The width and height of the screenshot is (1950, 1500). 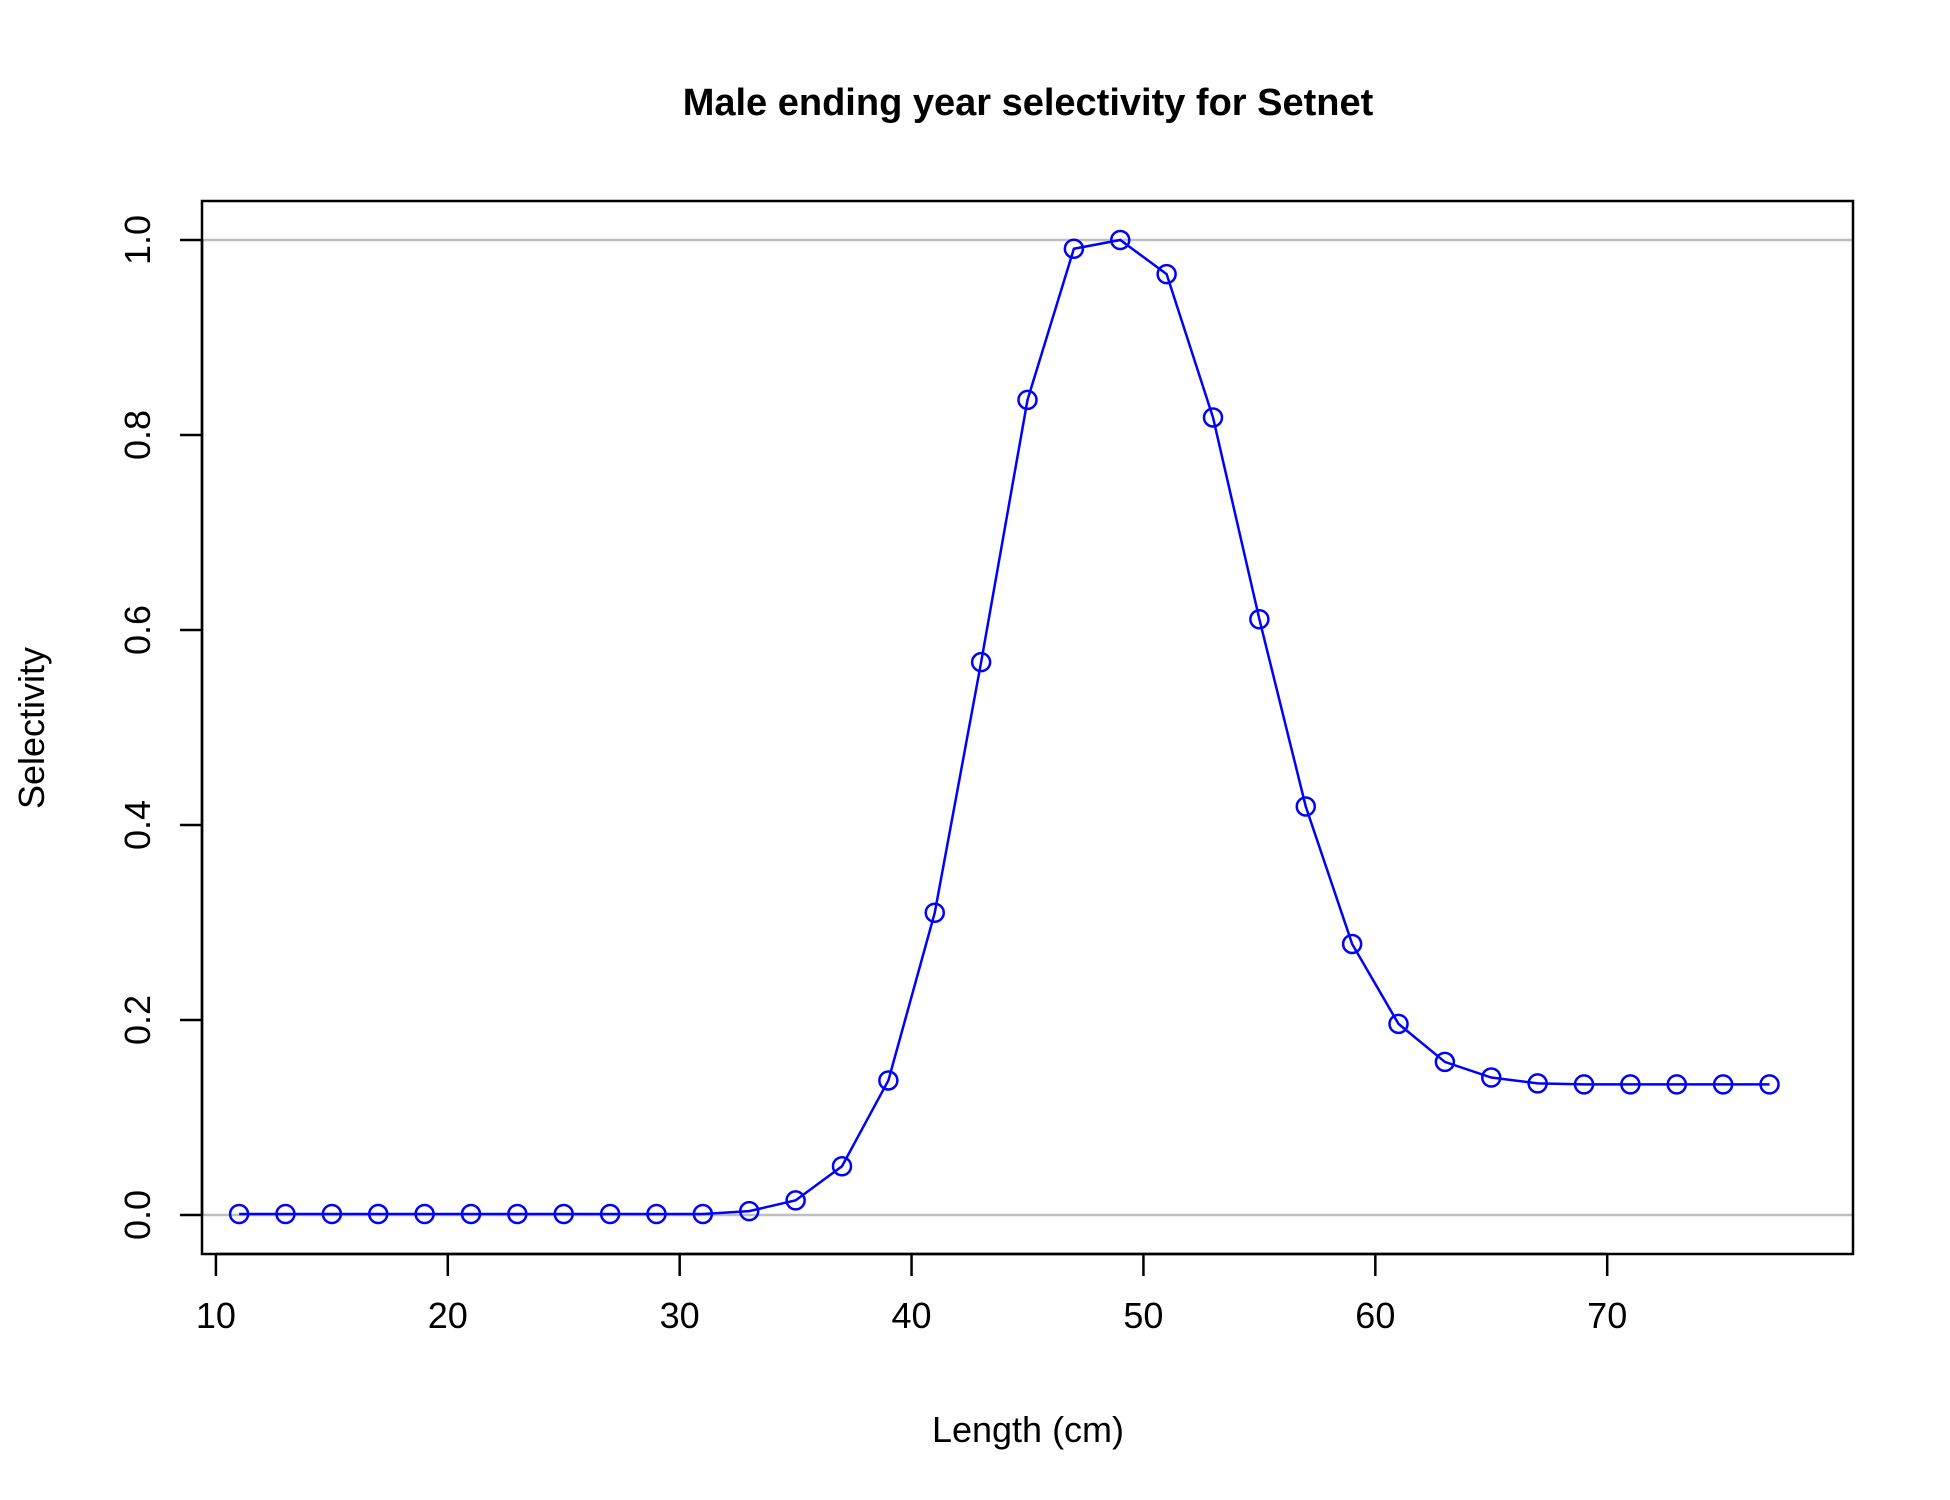 I want to click on y-tick-label: 0.6, so click(x=137, y=630).